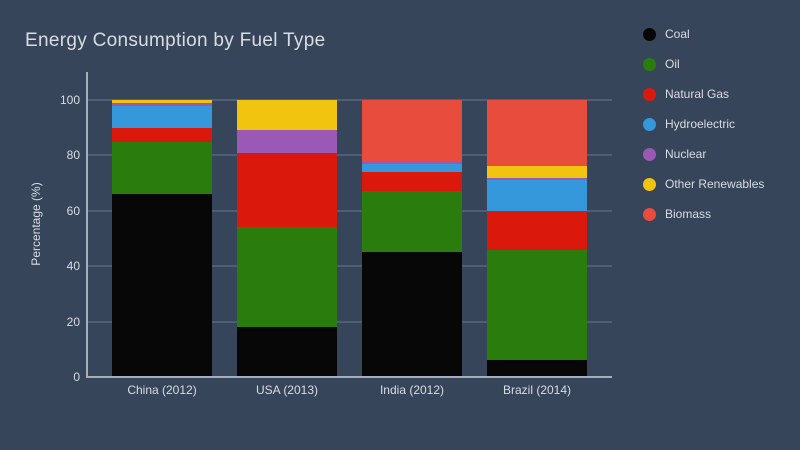 The width and height of the screenshot is (800, 450). I want to click on x-axis-label: Brazil (2014), so click(537, 390).